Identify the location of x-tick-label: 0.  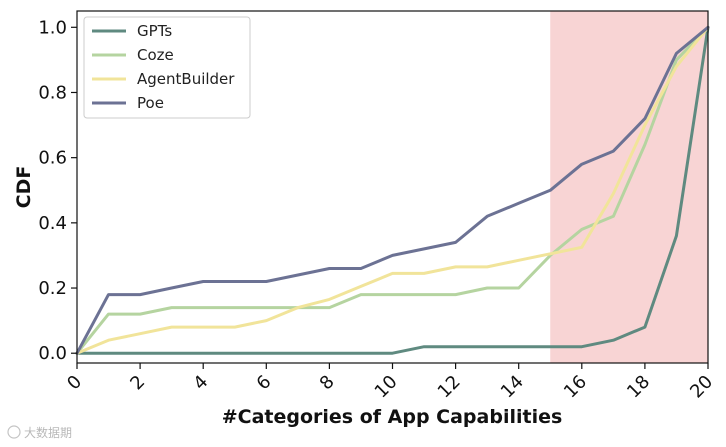
(74, 382).